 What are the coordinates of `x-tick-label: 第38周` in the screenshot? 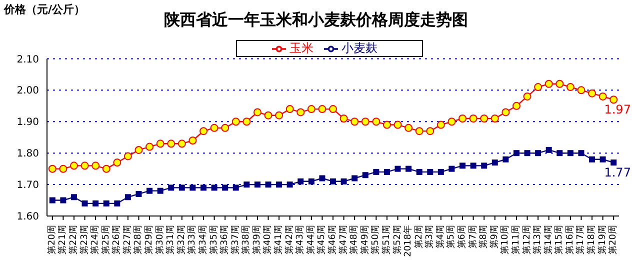 It's located at (246, 239).